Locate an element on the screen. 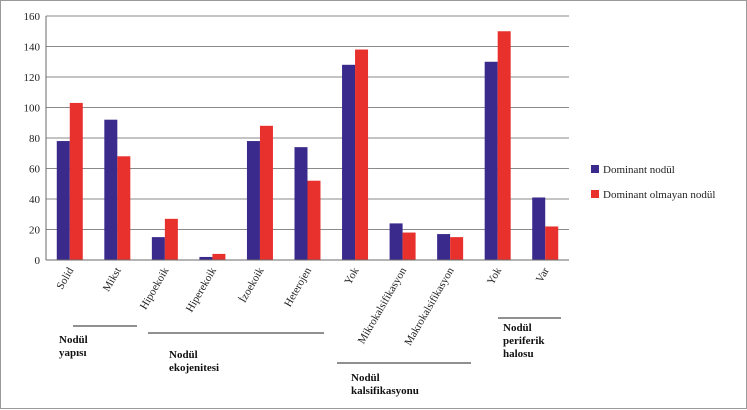 The height and width of the screenshot is (410, 747). x-tick-label: Makrokalsifikasyon is located at coordinates (429, 306).